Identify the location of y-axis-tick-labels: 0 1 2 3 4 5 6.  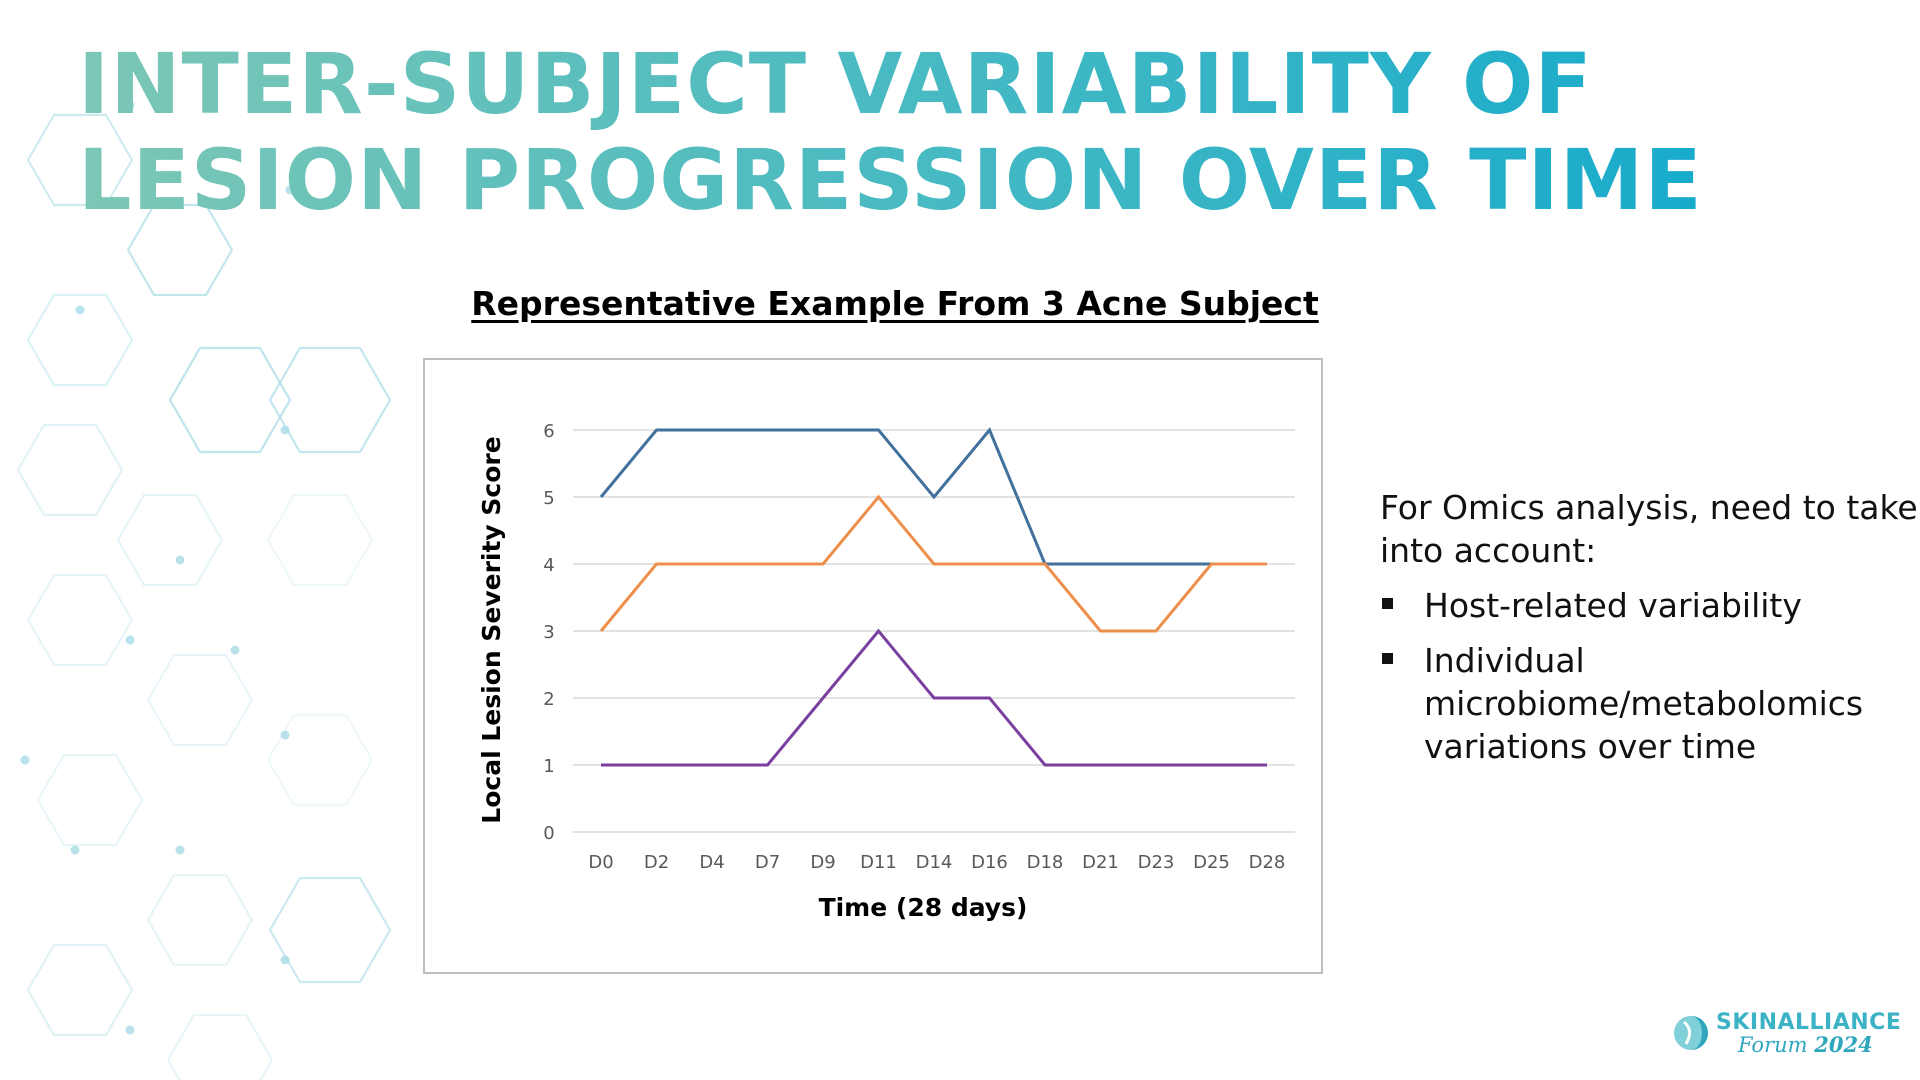
(548, 632).